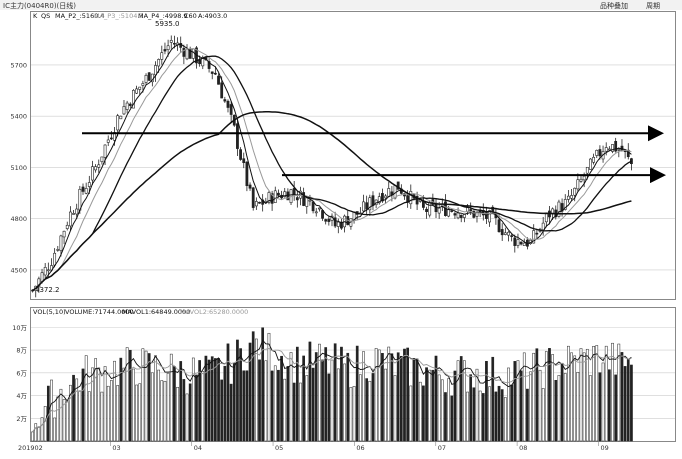 The image size is (682, 459). I want to click on month-label: 04, so click(198, 448).